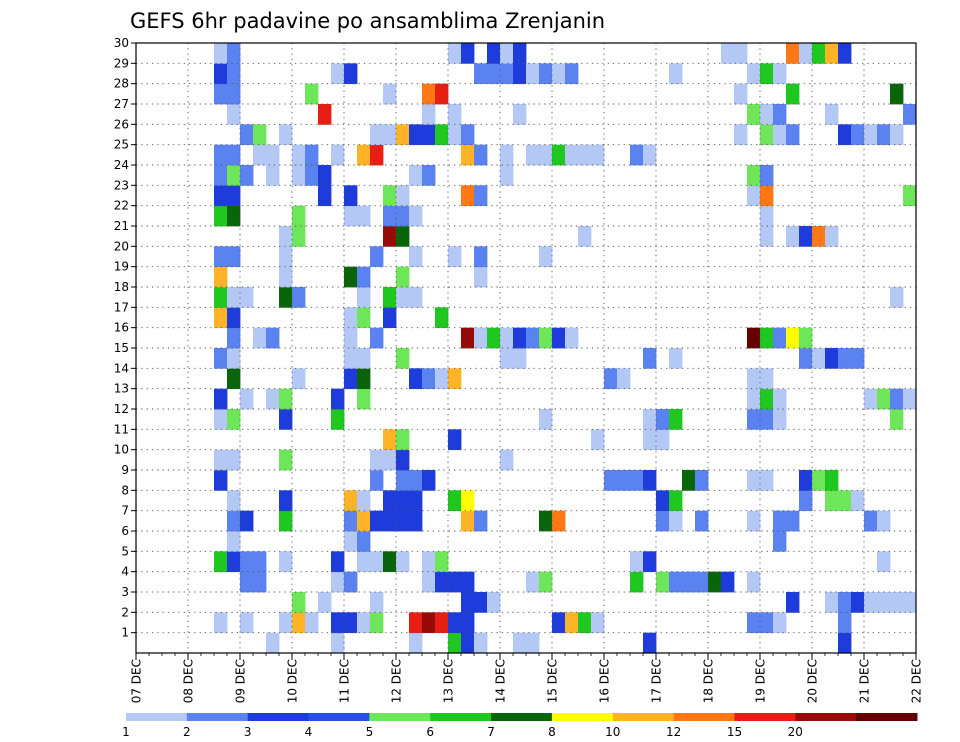 The width and height of the screenshot is (960, 742). Describe the element at coordinates (125, 551) in the screenshot. I see `y-tick-label: 5` at that location.